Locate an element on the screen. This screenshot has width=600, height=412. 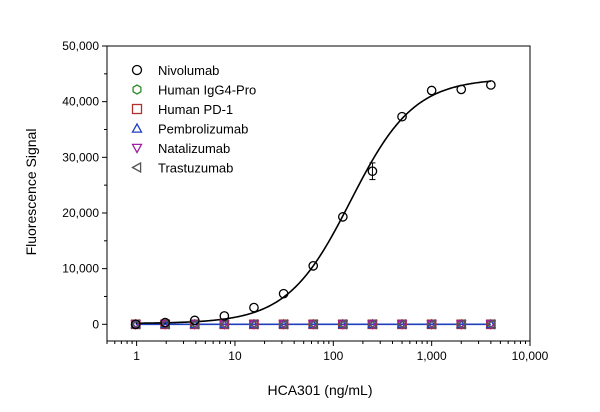
x-tick-label: 100 is located at coordinates (333, 356).